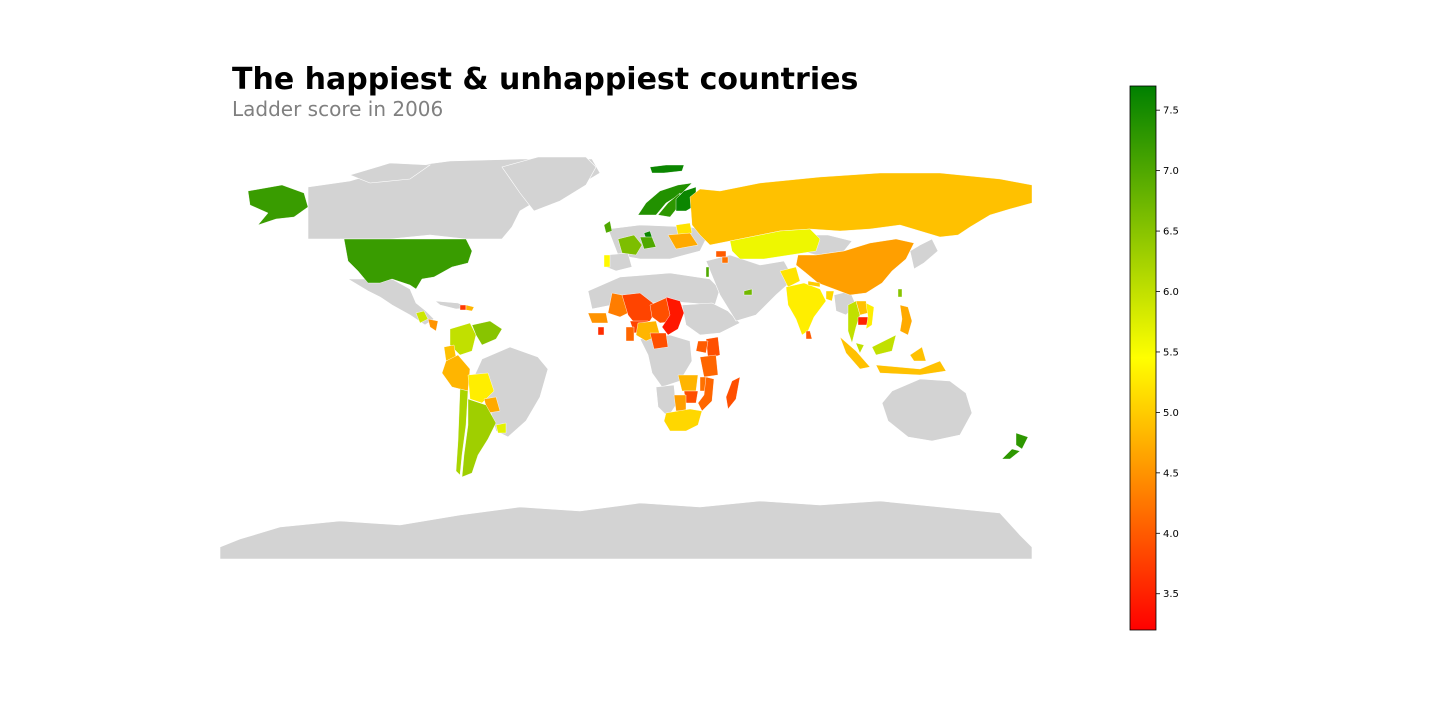 The height and width of the screenshot is (720, 1440). What do you see at coordinates (725, 260) in the screenshot?
I see `region-armenia` at bounding box center [725, 260].